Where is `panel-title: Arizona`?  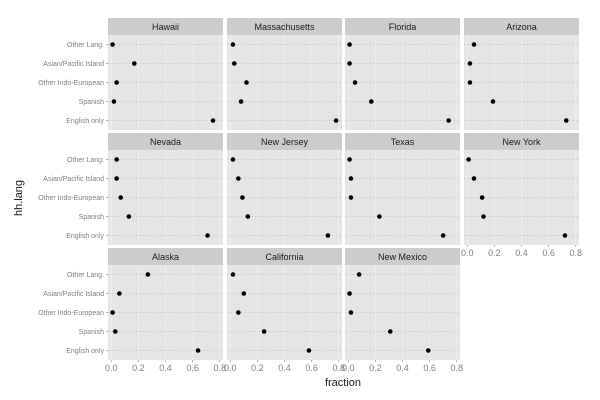 panel-title: Arizona is located at coordinates (521, 27).